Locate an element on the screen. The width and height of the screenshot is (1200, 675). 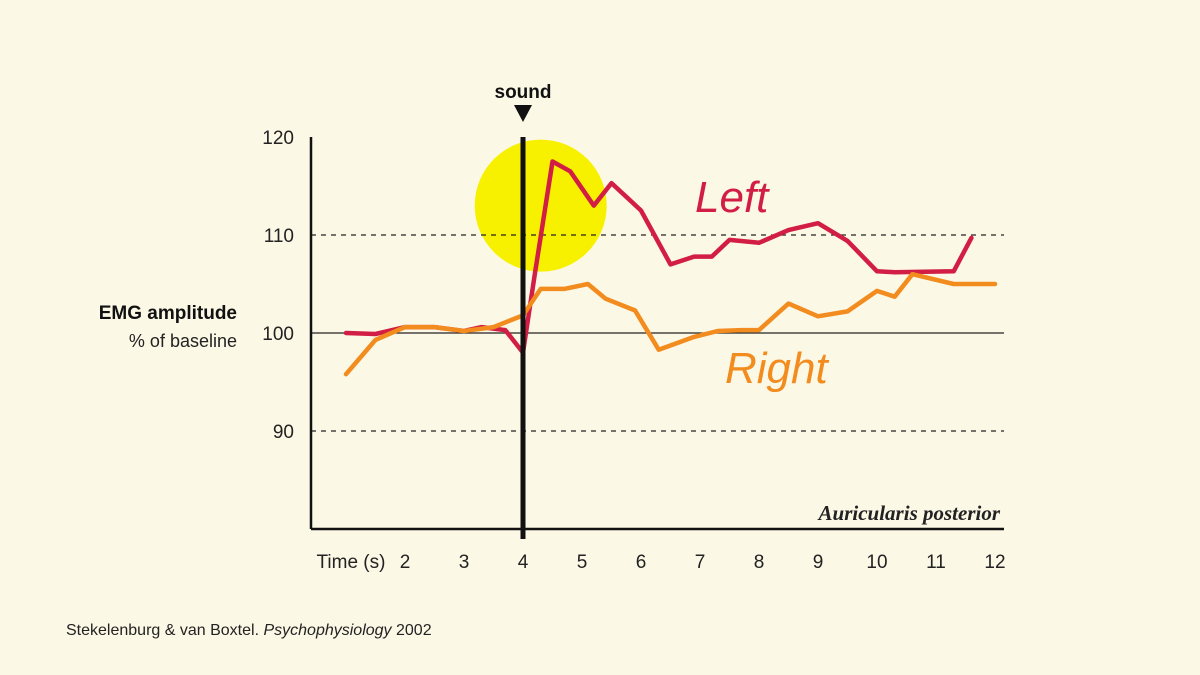
x-tick-label: 7 is located at coordinates (700, 562).